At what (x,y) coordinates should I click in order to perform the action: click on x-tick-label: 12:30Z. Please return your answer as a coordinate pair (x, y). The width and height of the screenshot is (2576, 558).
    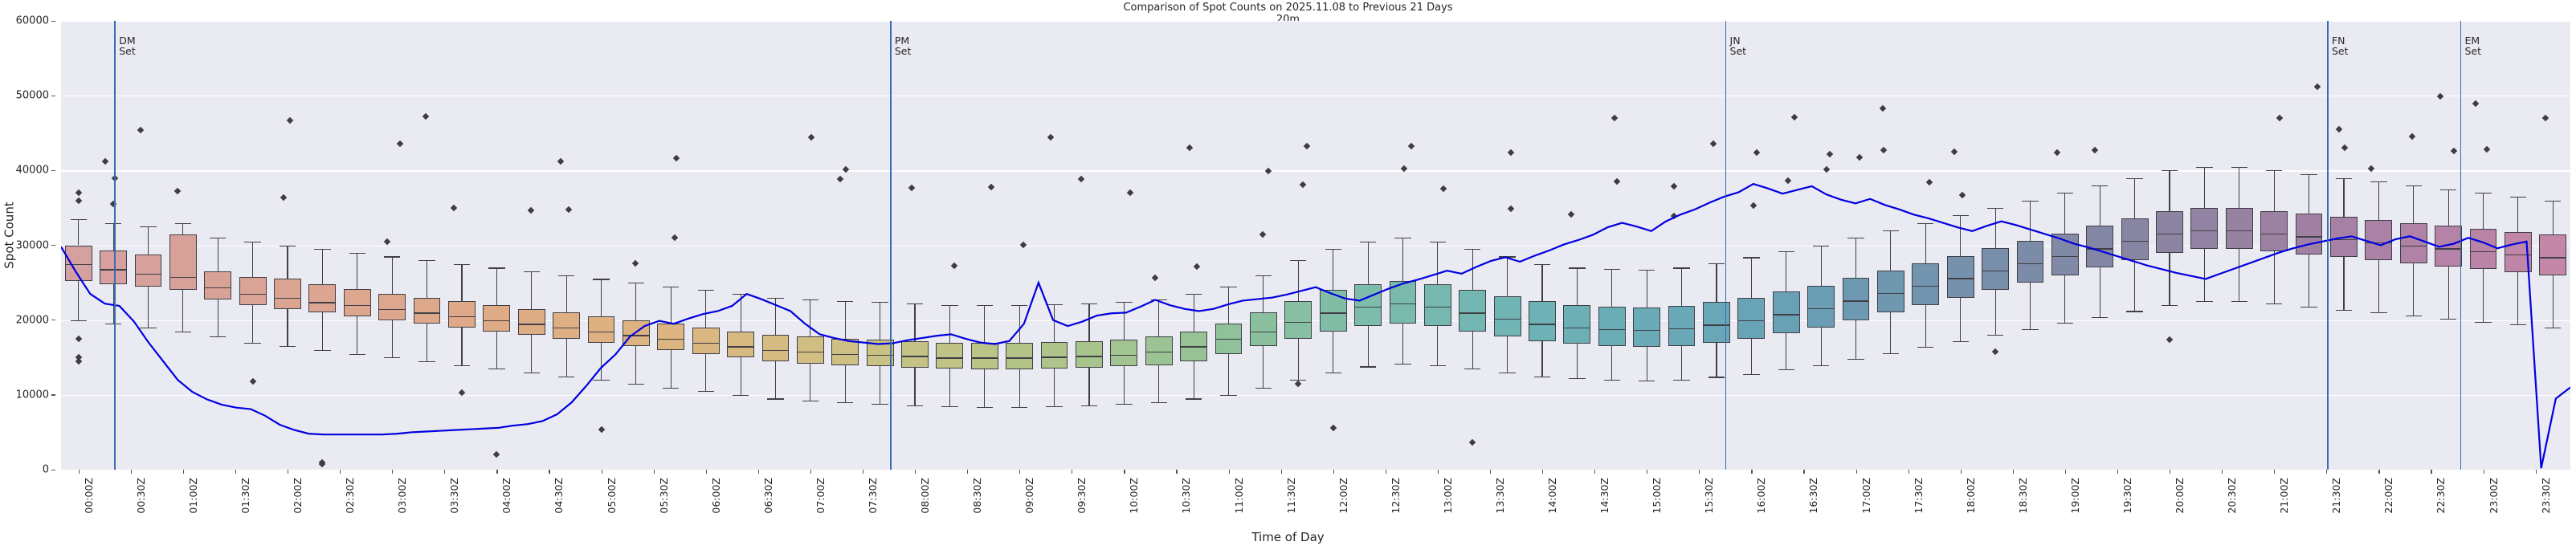
    Looking at the image, I should click on (1395, 496).